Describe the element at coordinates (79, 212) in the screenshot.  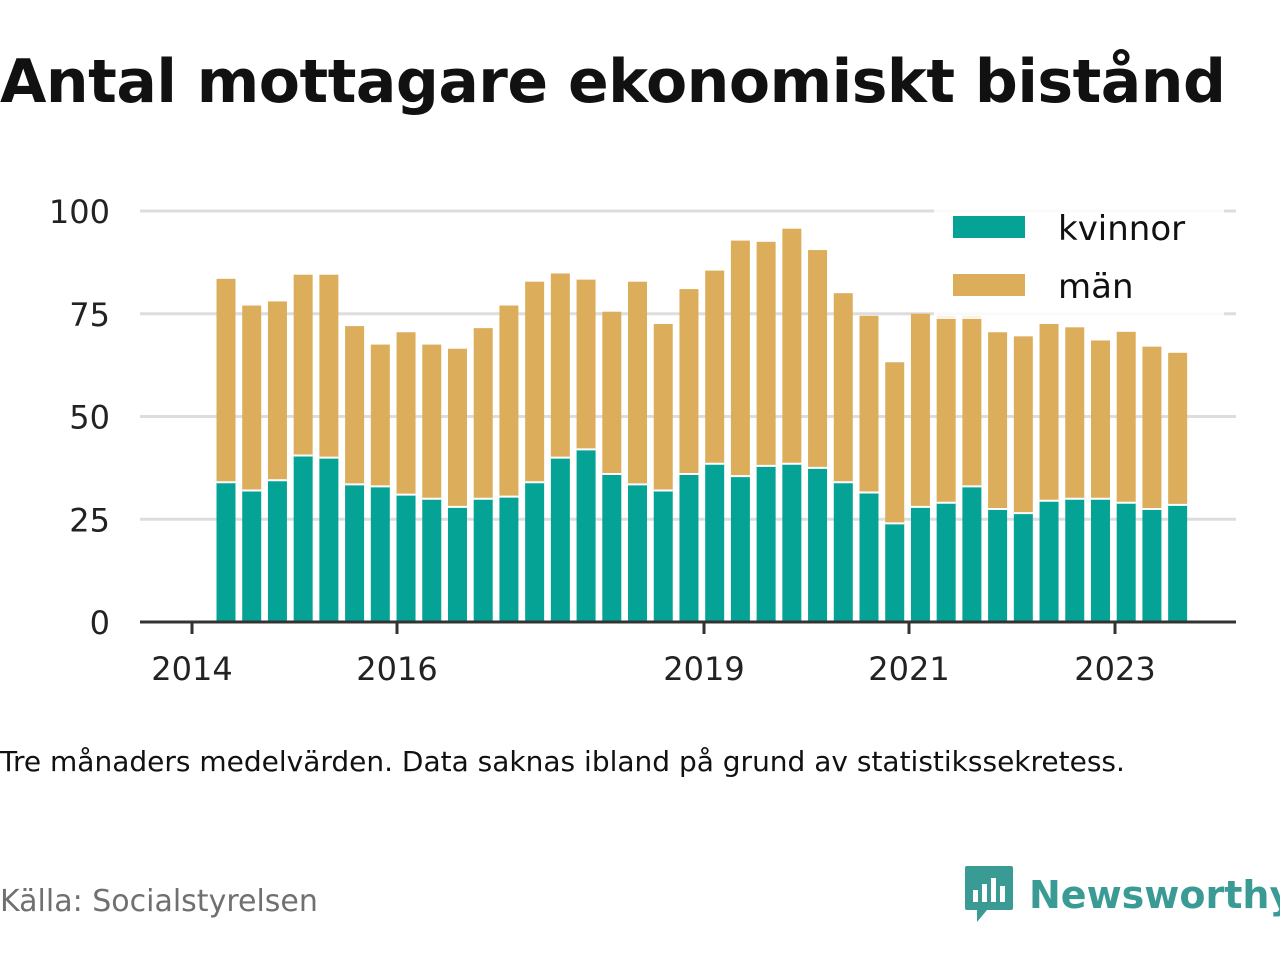
I see `y-tick-label: 100` at that location.